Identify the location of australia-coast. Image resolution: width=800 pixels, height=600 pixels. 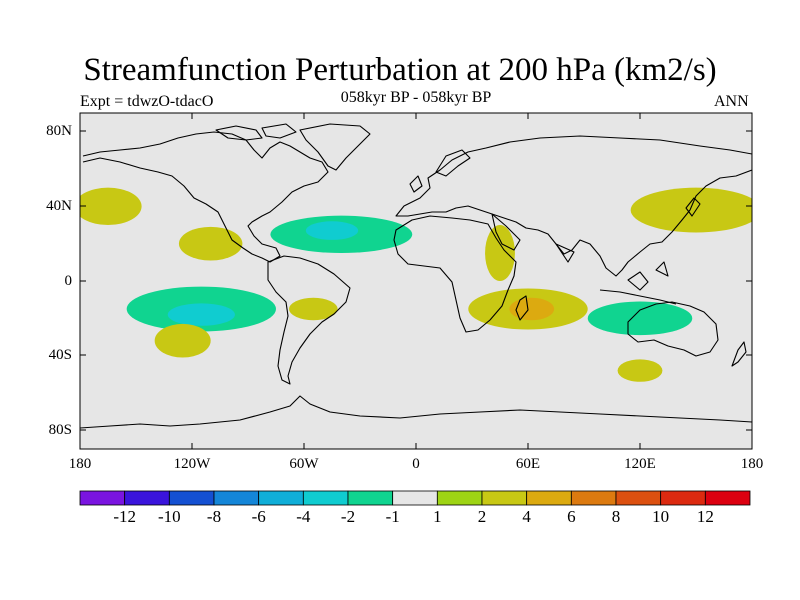
(673, 329).